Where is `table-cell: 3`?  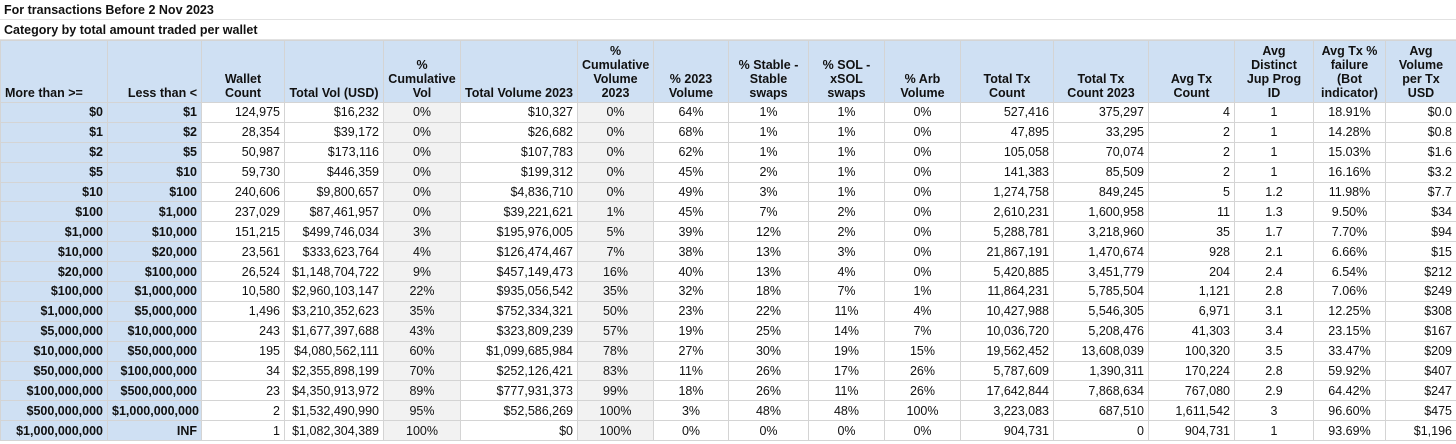 table-cell: 3 is located at coordinates (1274, 411).